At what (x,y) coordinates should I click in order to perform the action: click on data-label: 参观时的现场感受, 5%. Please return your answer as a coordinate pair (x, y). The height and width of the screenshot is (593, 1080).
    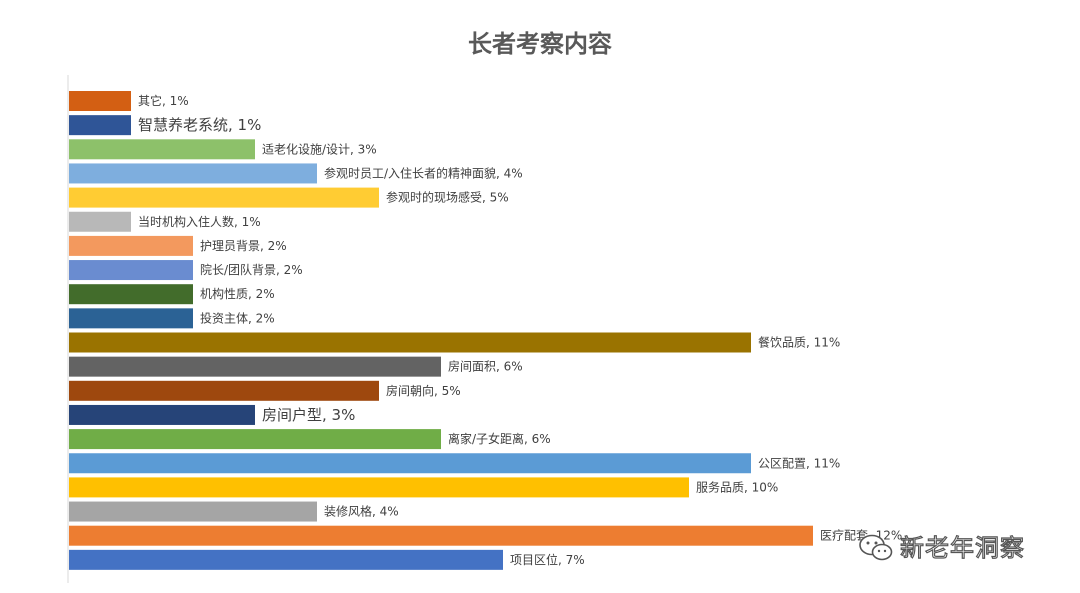
    Looking at the image, I should click on (447, 197).